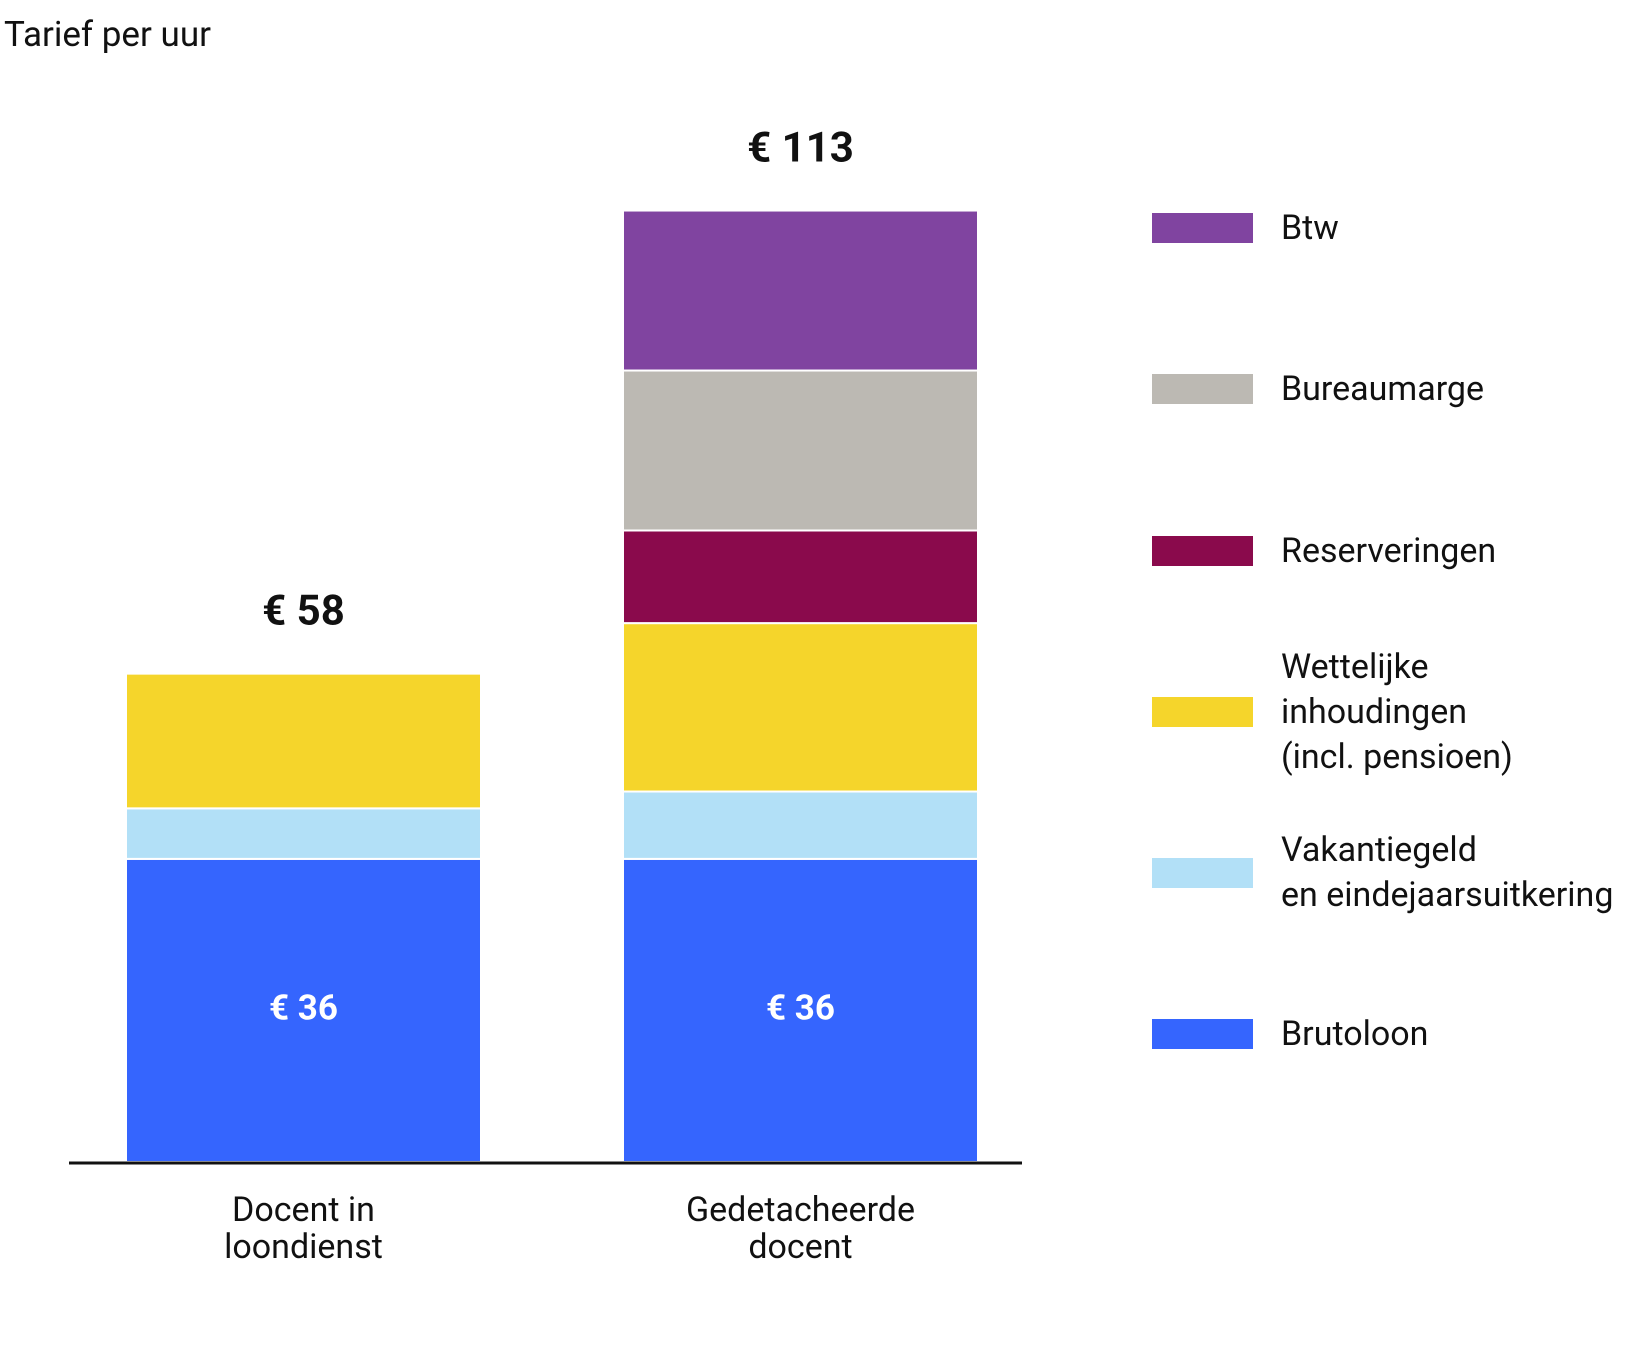  What do you see at coordinates (303, 611) in the screenshot?
I see `total-label: € 58` at bounding box center [303, 611].